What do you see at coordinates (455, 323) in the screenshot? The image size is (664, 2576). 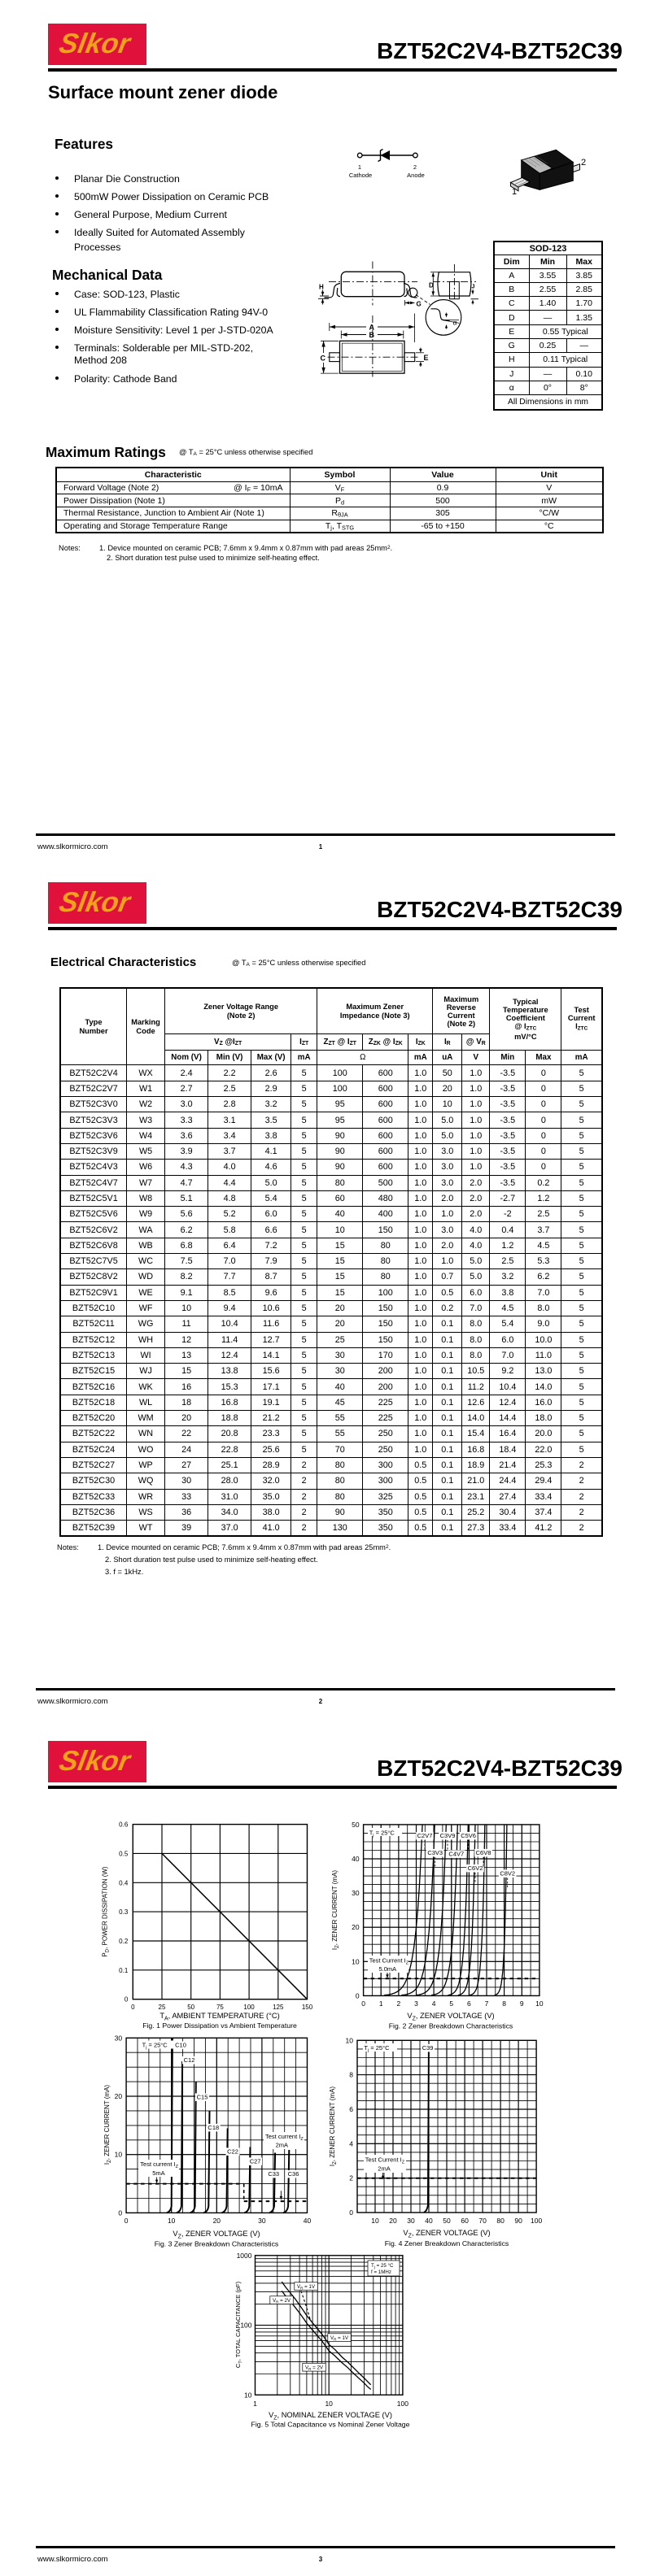 I see `svg-text: α` at bounding box center [455, 323].